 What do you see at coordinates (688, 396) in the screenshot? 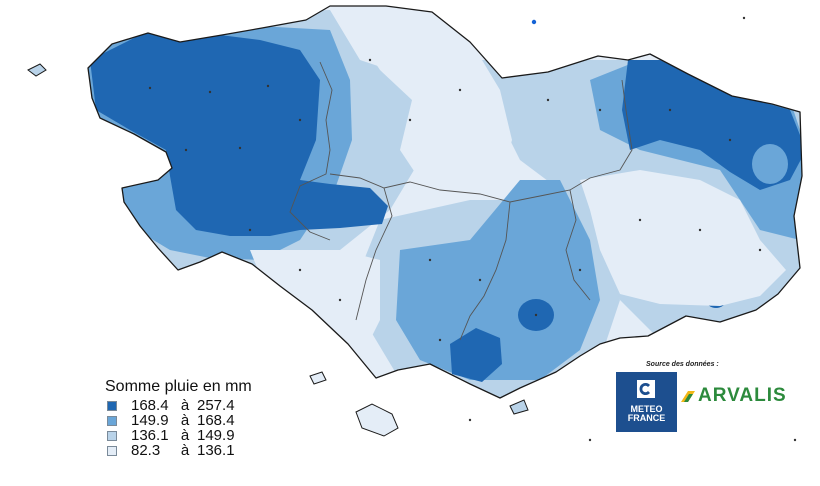
I see `arvalis-leaf-icon` at bounding box center [688, 396].